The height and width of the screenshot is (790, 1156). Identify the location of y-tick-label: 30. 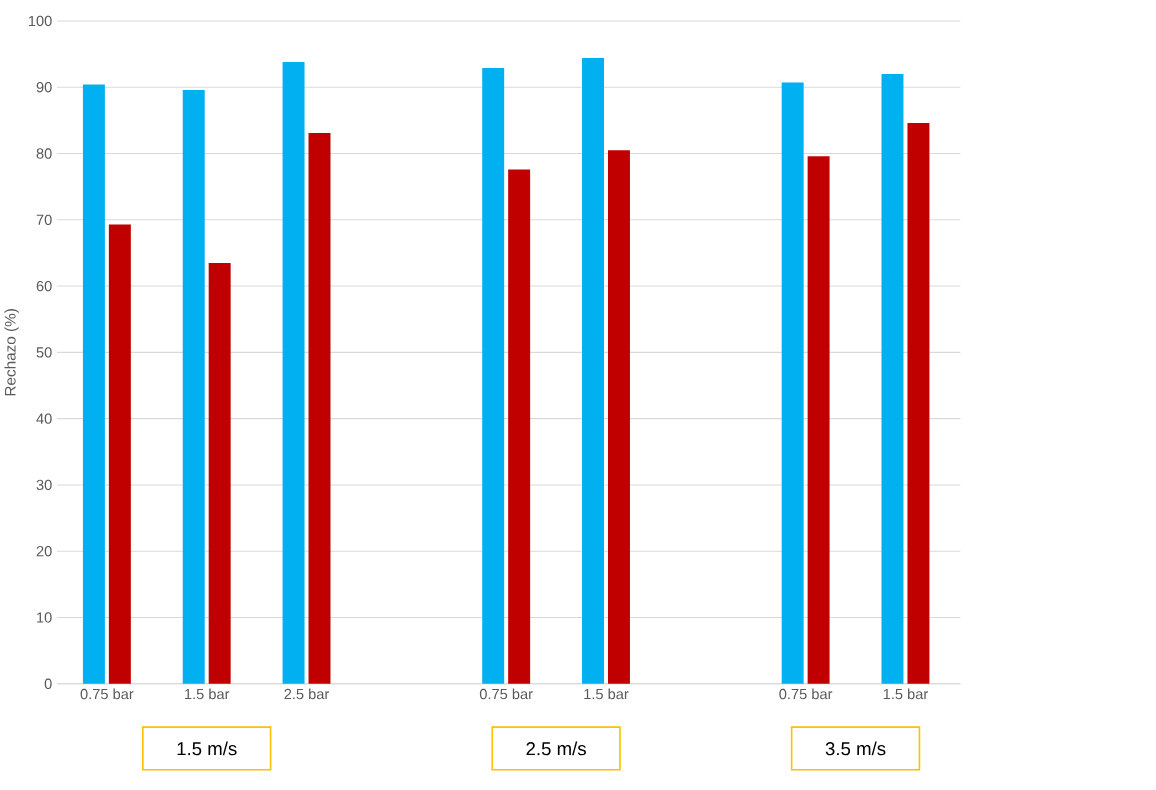
(44, 485).